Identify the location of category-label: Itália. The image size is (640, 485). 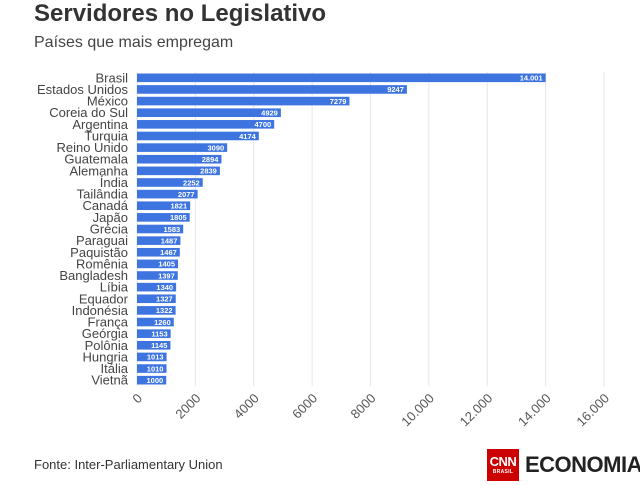
(115, 368).